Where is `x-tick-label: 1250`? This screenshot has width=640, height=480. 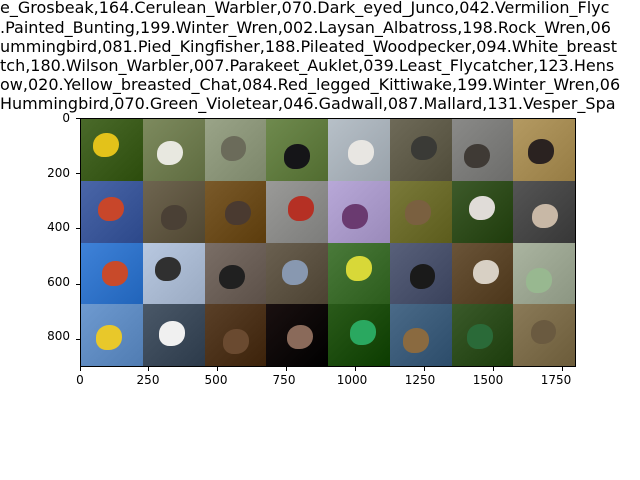 x-tick-label: 1250 is located at coordinates (420, 380).